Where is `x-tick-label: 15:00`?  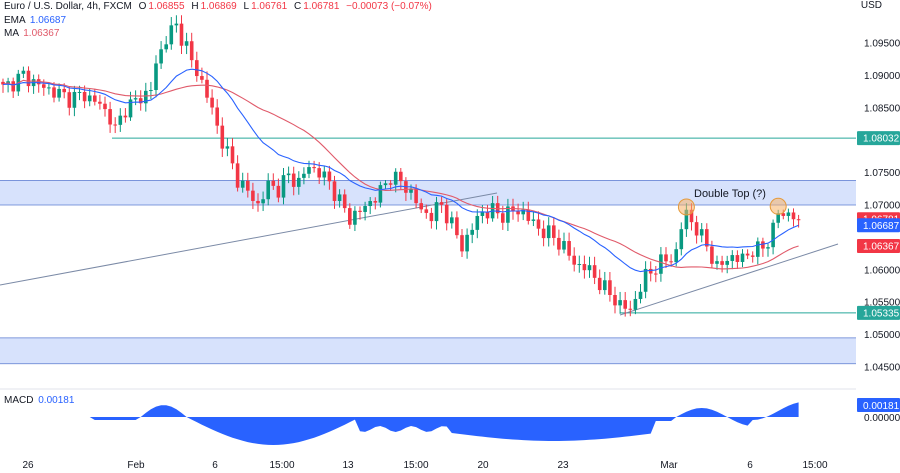 x-tick-label: 15:00 is located at coordinates (281, 465).